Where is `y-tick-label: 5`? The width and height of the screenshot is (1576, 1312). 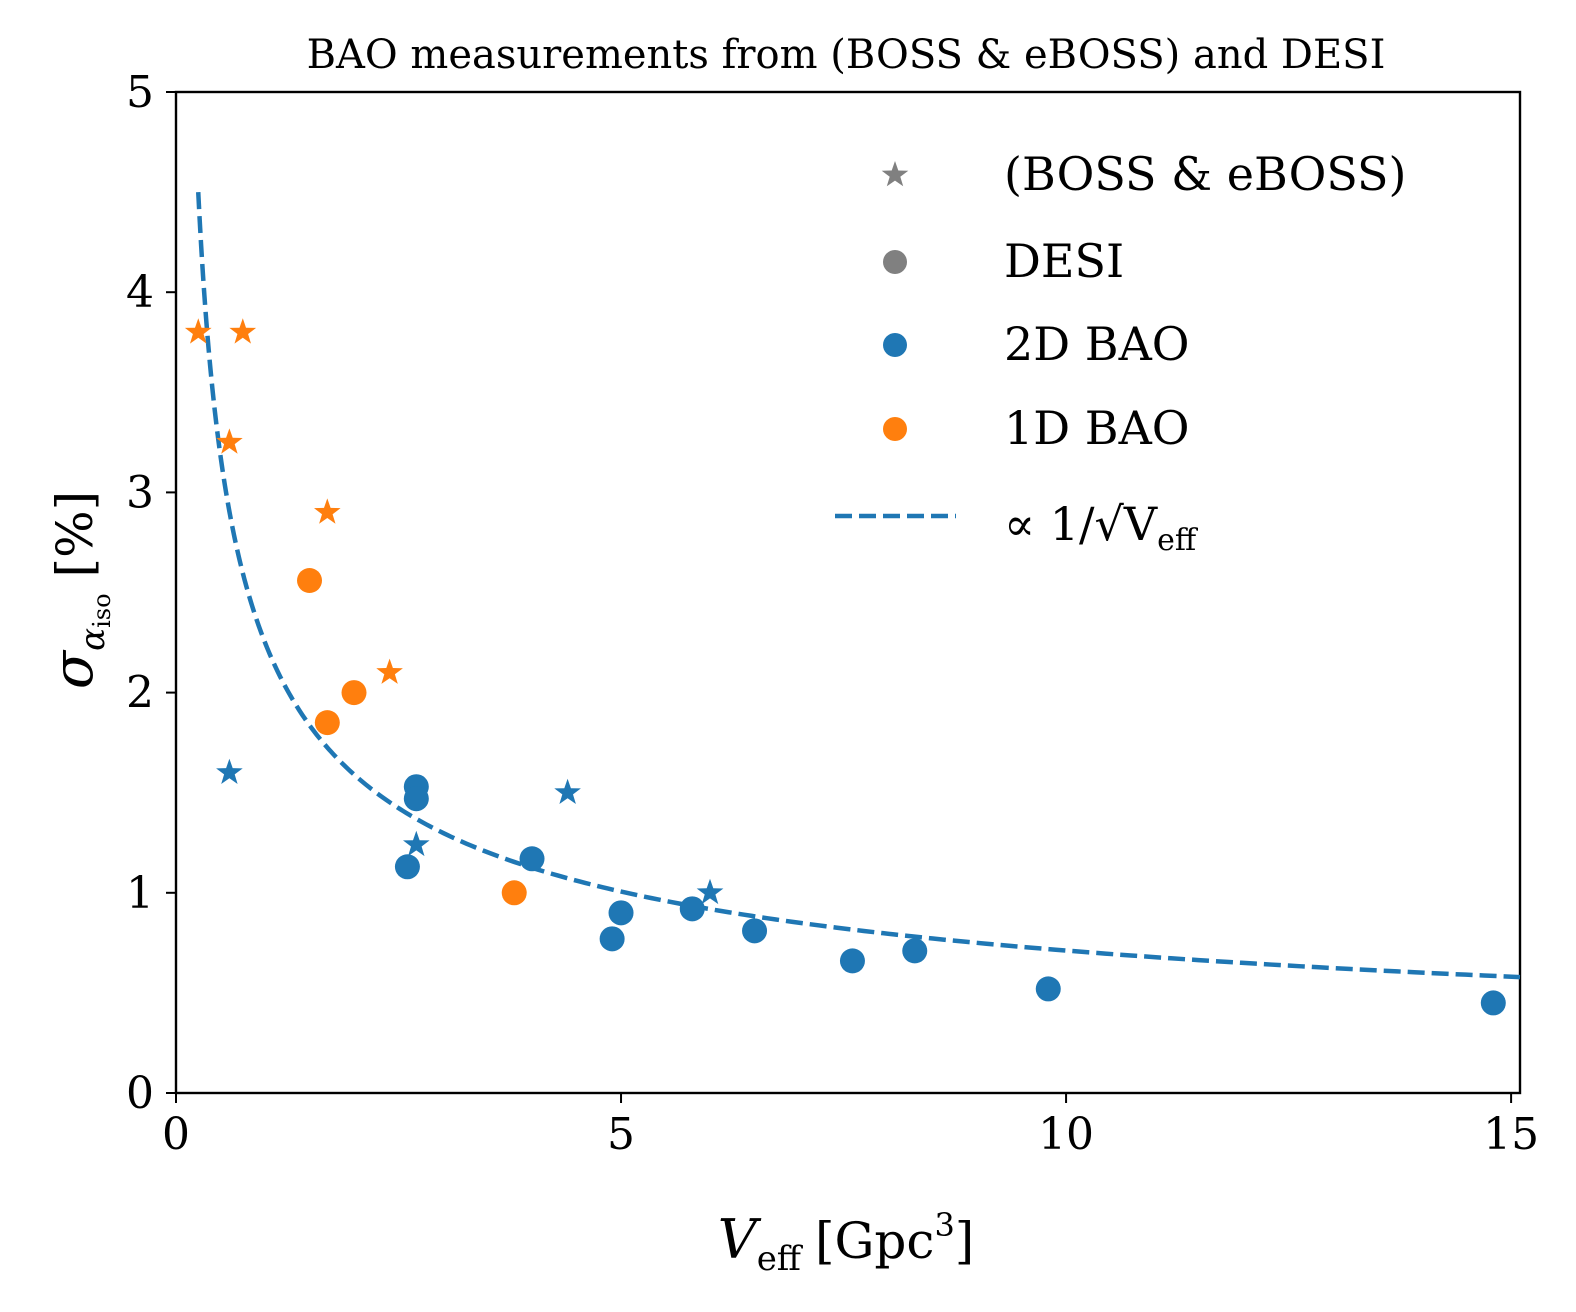
y-tick-label: 5 is located at coordinates (140, 92).